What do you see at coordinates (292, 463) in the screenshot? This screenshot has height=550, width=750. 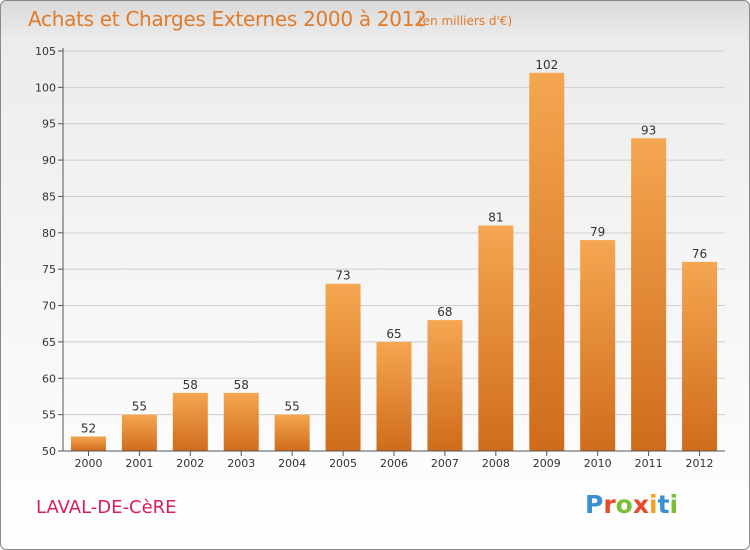 I see `x-tick-label: 2004` at bounding box center [292, 463].